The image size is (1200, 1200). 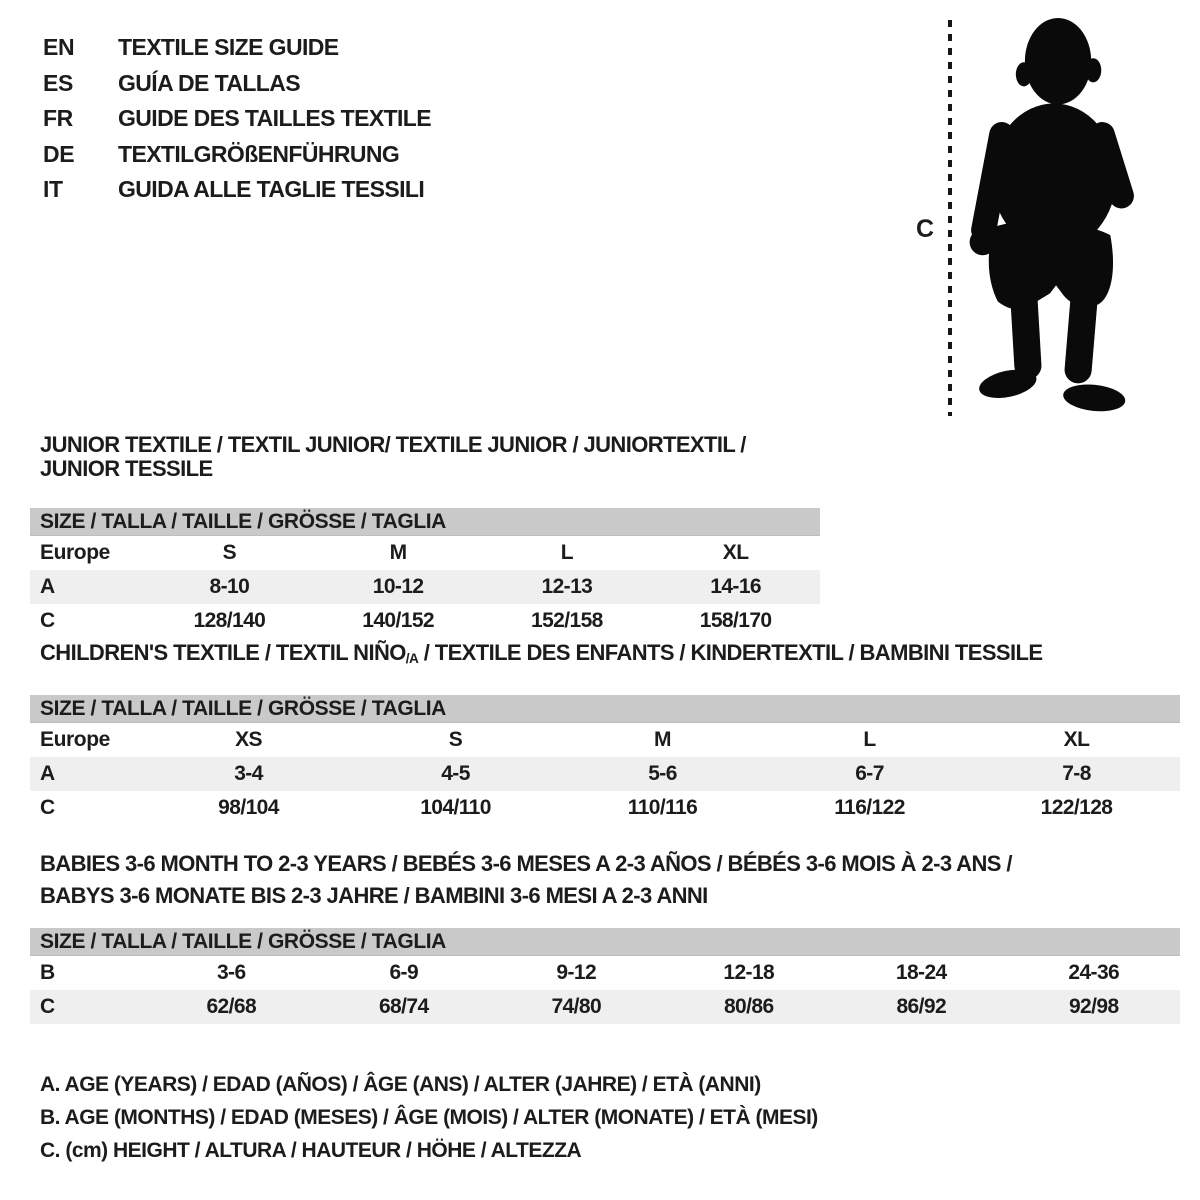 What do you see at coordinates (1093, 1006) in the screenshot?
I see `size-value: 92/98` at bounding box center [1093, 1006].